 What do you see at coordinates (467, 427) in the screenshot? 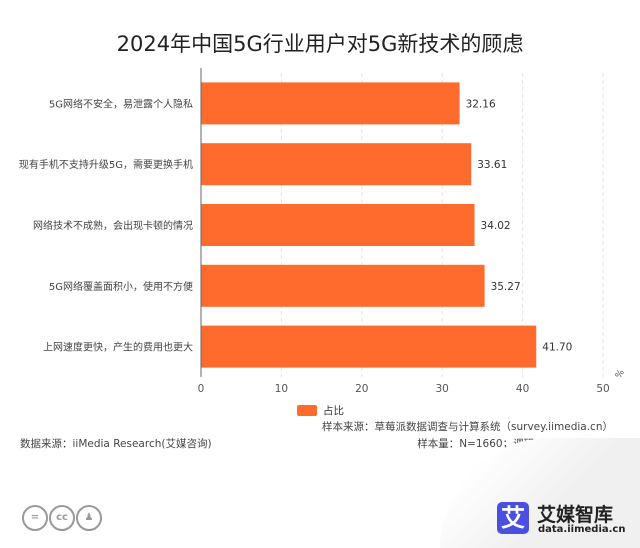
I see `sample-source: 样本来源：草莓派数据调查与计算系统（survey.iimedia.cn）` at bounding box center [467, 427].